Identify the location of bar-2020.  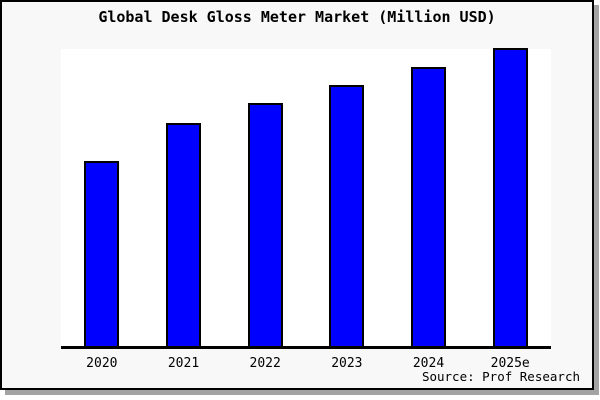
(102, 253).